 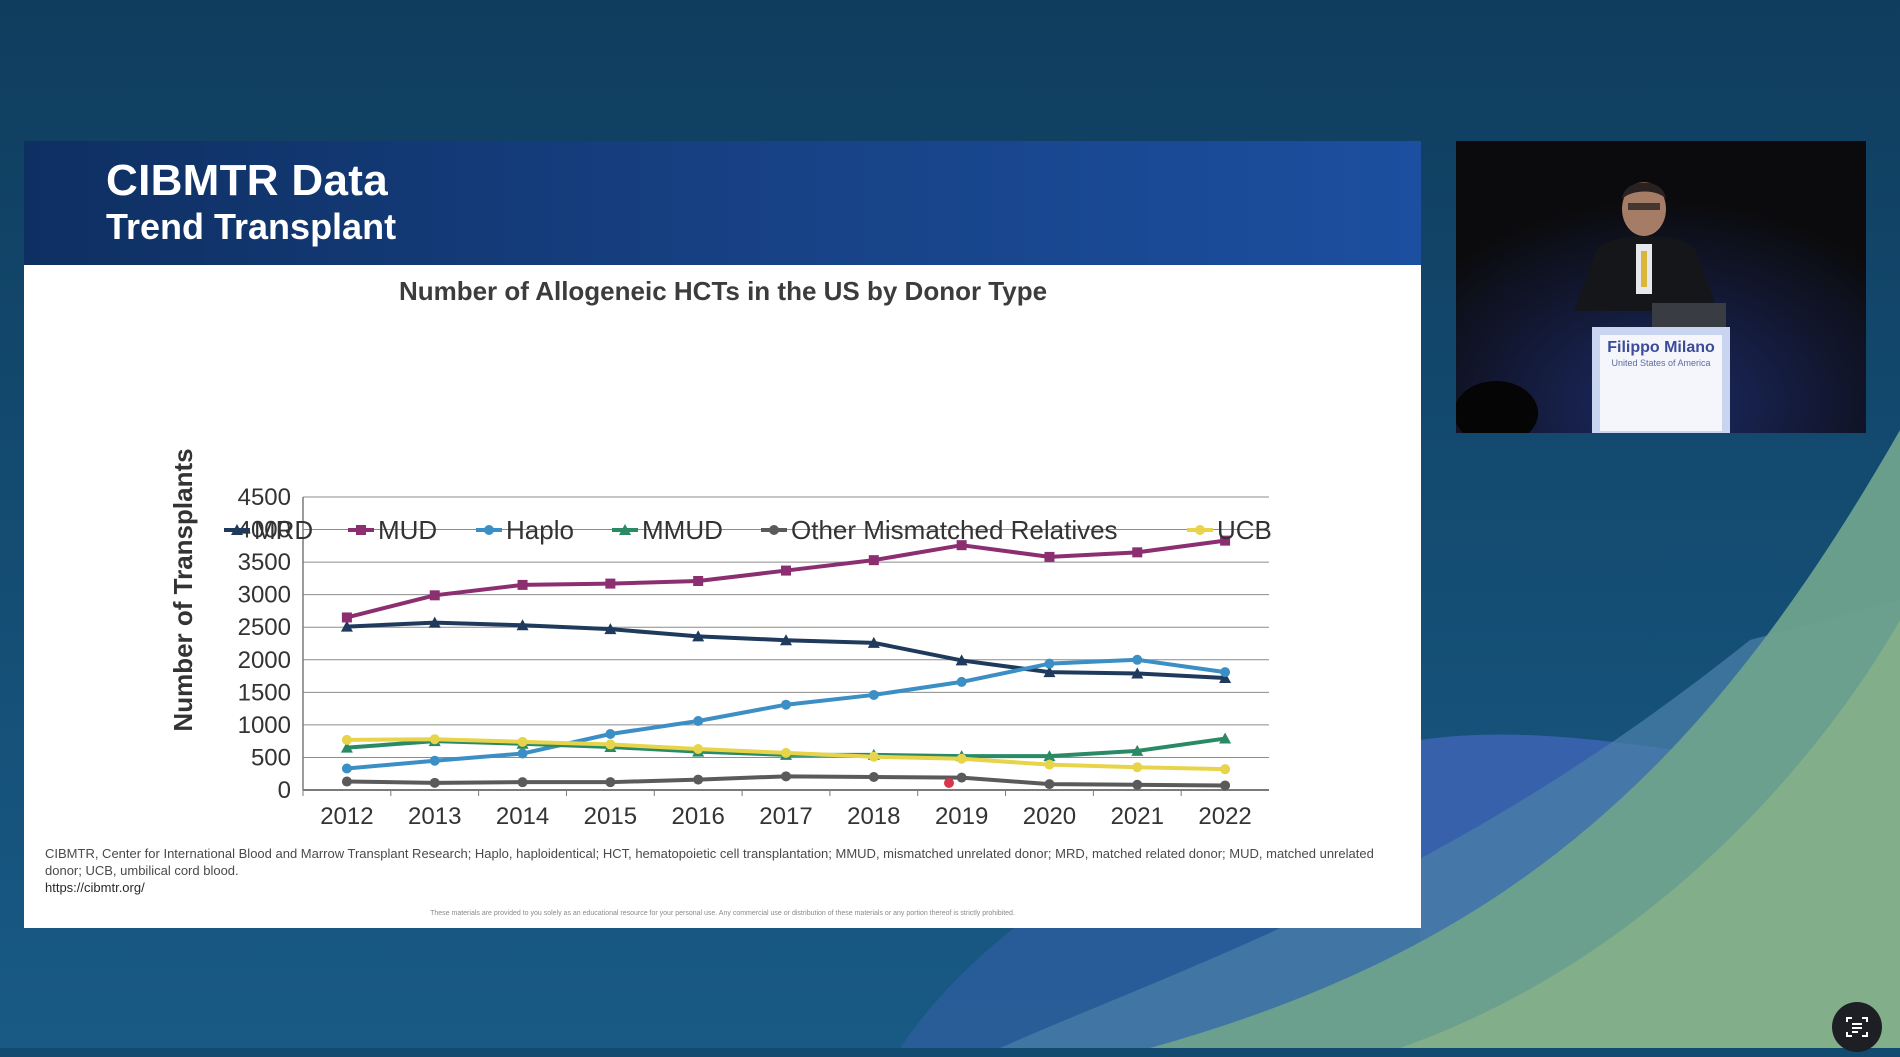 What do you see at coordinates (283, 530) in the screenshot?
I see `legend-label: MRD` at bounding box center [283, 530].